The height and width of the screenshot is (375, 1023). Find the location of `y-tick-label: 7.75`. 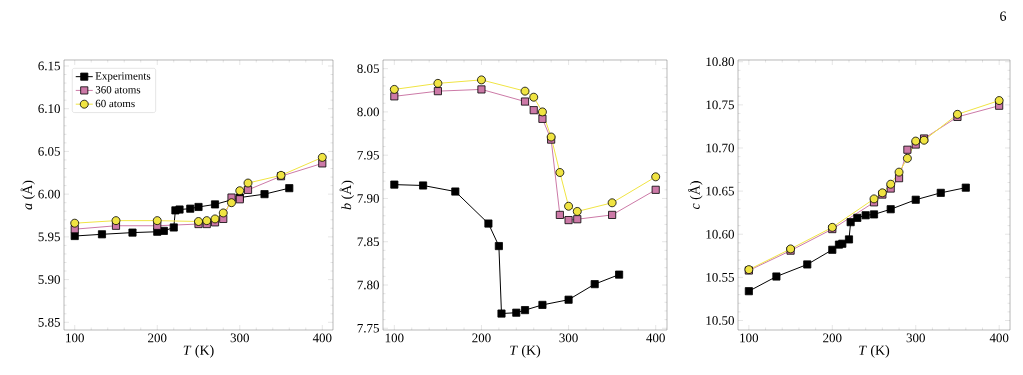

y-tick-label: 7.75 is located at coordinates (368, 328).